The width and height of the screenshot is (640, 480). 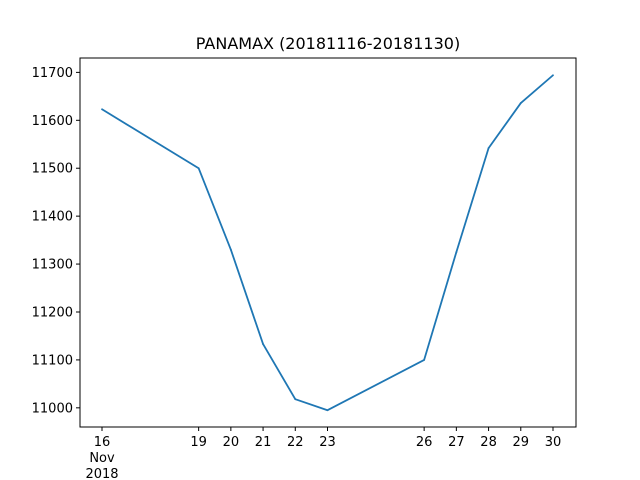 I want to click on y-tick-label: 11700, so click(x=52, y=73).